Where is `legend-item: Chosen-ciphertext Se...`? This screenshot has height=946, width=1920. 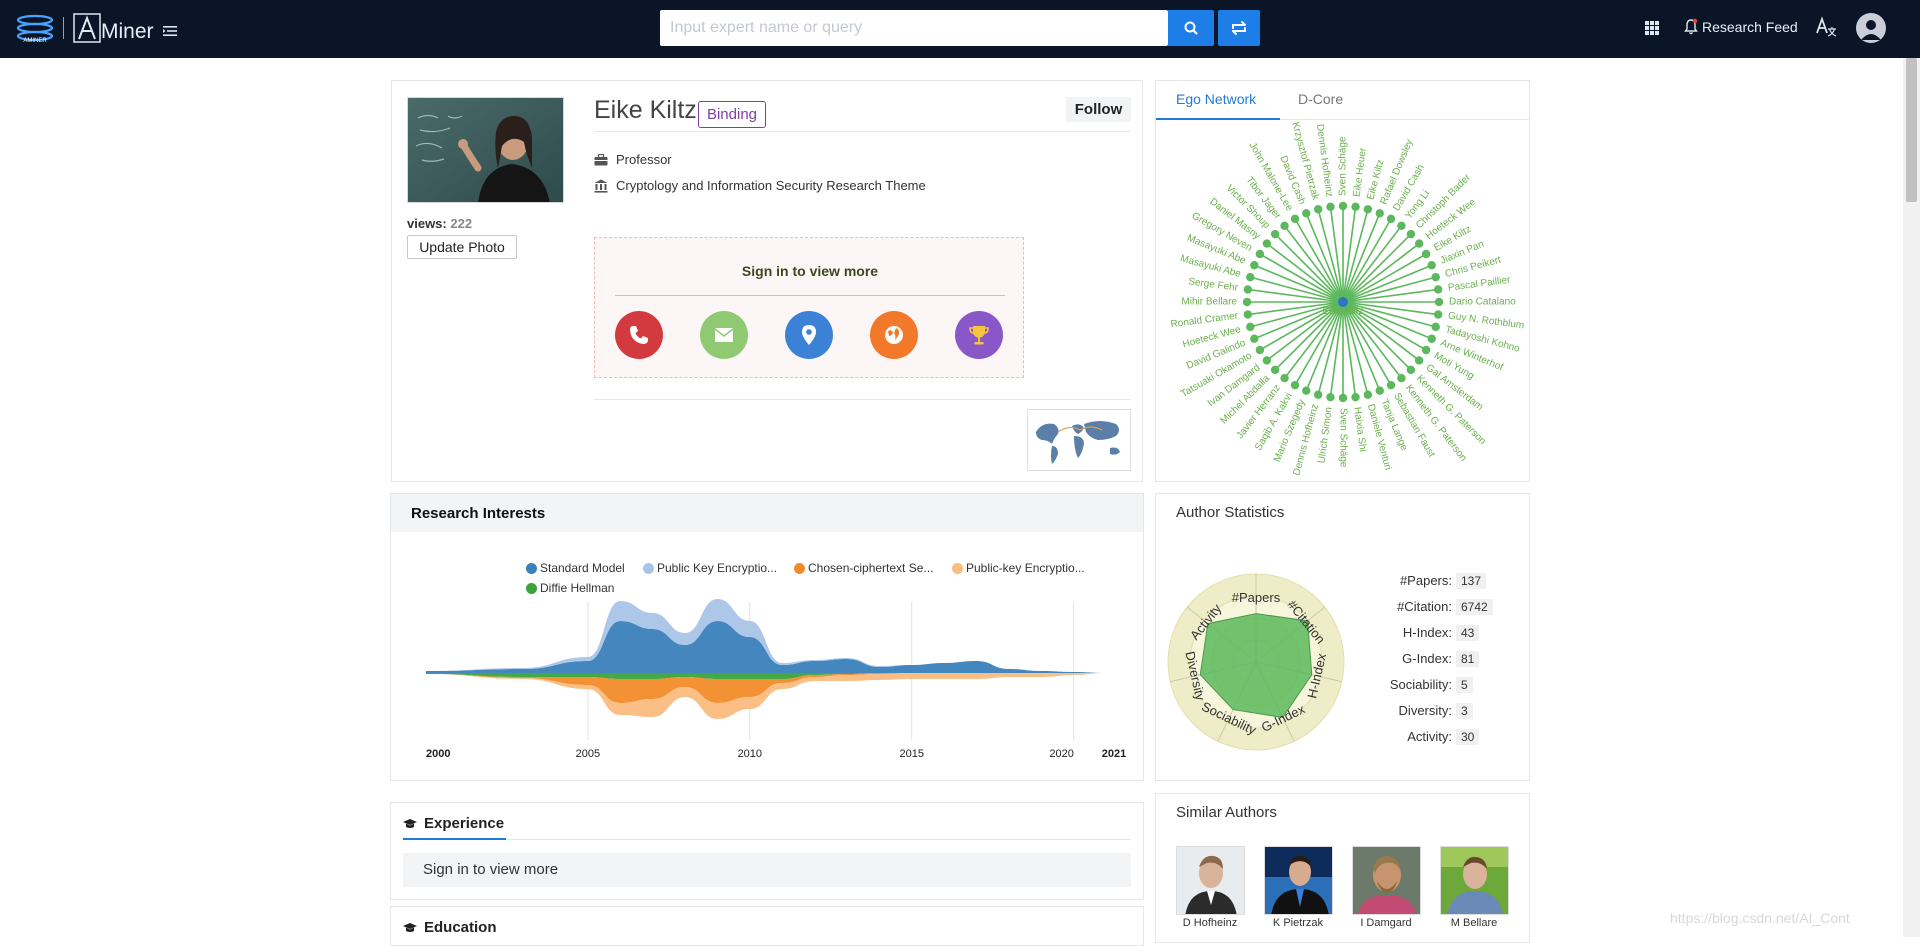
legend-item: Chosen-ciphertext Se... is located at coordinates (863, 568).